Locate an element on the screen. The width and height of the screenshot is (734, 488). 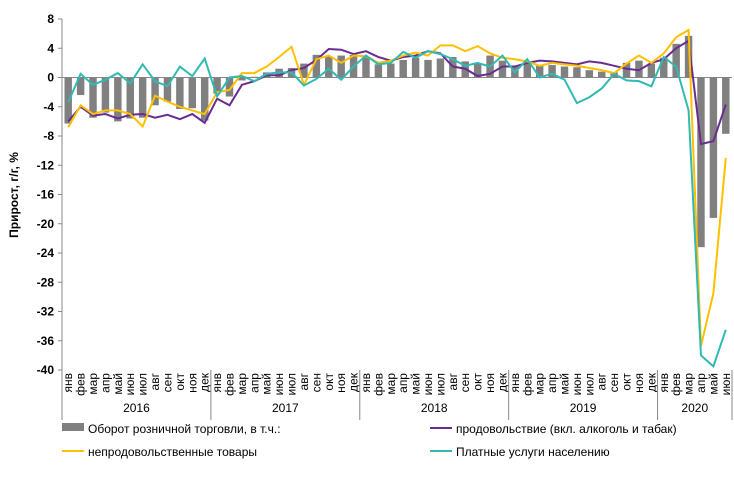
year-label: 2016 is located at coordinates (136, 408).